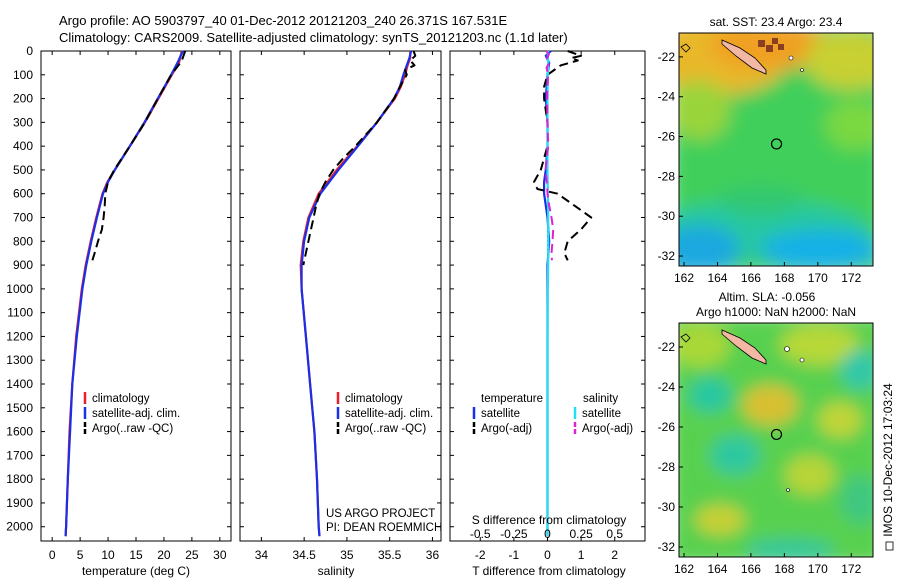 Image resolution: width=900 pixels, height=580 pixels. Describe the element at coordinates (684, 569) in the screenshot. I see `longitude-tick-label: 162` at that location.